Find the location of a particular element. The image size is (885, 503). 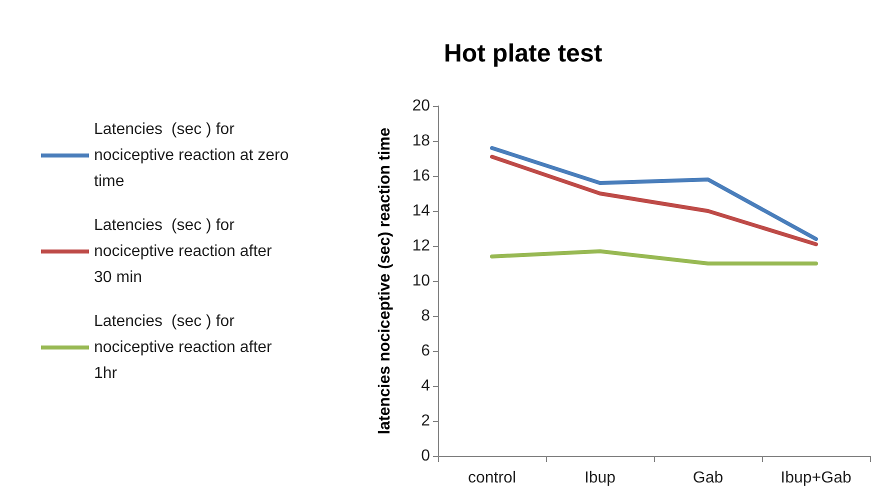

y-tick-label: 2 is located at coordinates (425, 421).